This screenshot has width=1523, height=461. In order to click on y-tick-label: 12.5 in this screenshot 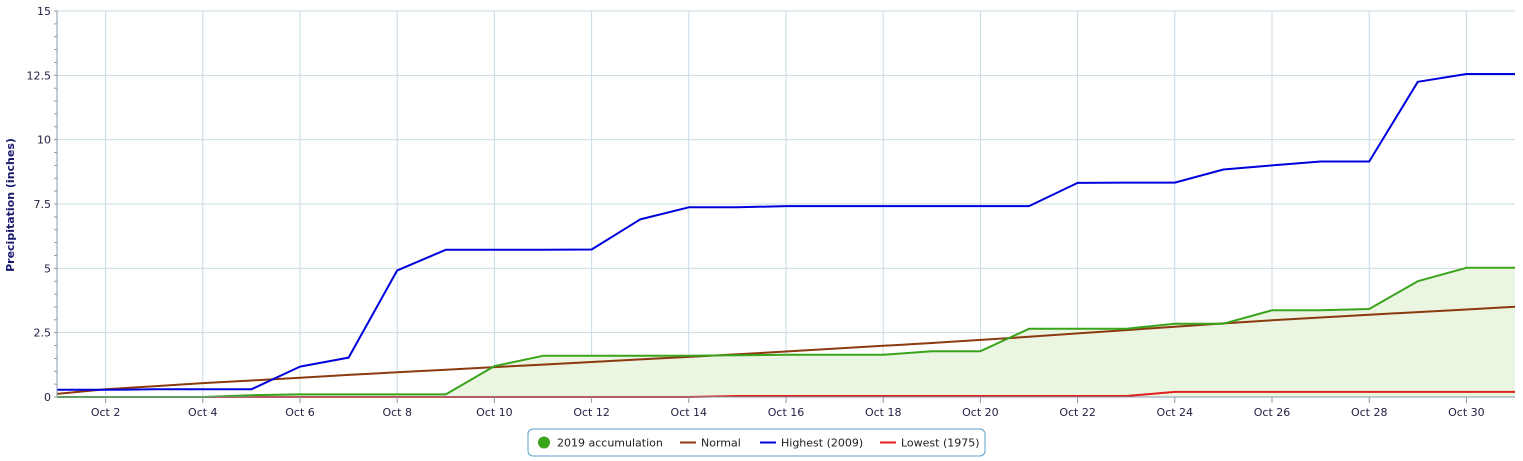, I will do `click(39, 75)`.